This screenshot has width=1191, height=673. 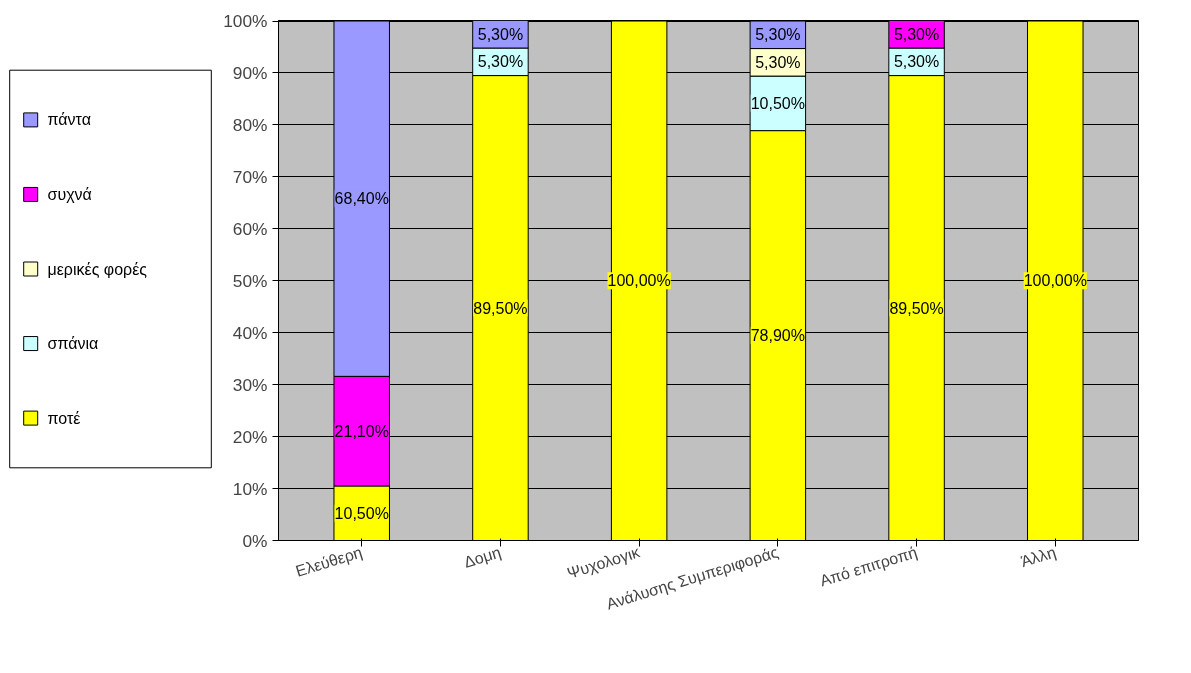 I want to click on legend-label: μερικές φορές, so click(x=97, y=269).